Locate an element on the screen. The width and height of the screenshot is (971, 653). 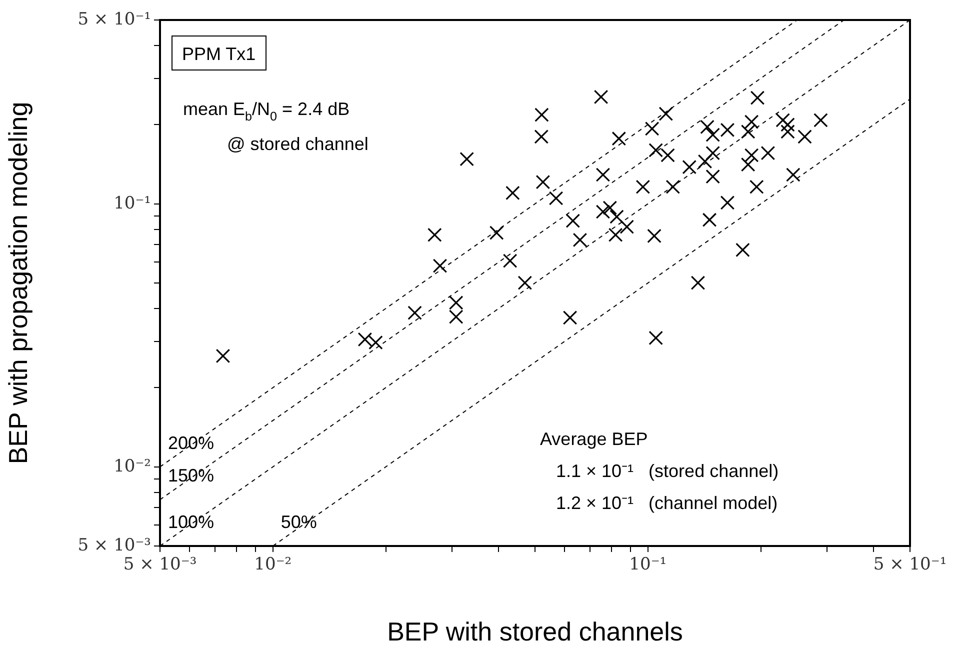
annotation: Average BEP is located at coordinates (594, 439).